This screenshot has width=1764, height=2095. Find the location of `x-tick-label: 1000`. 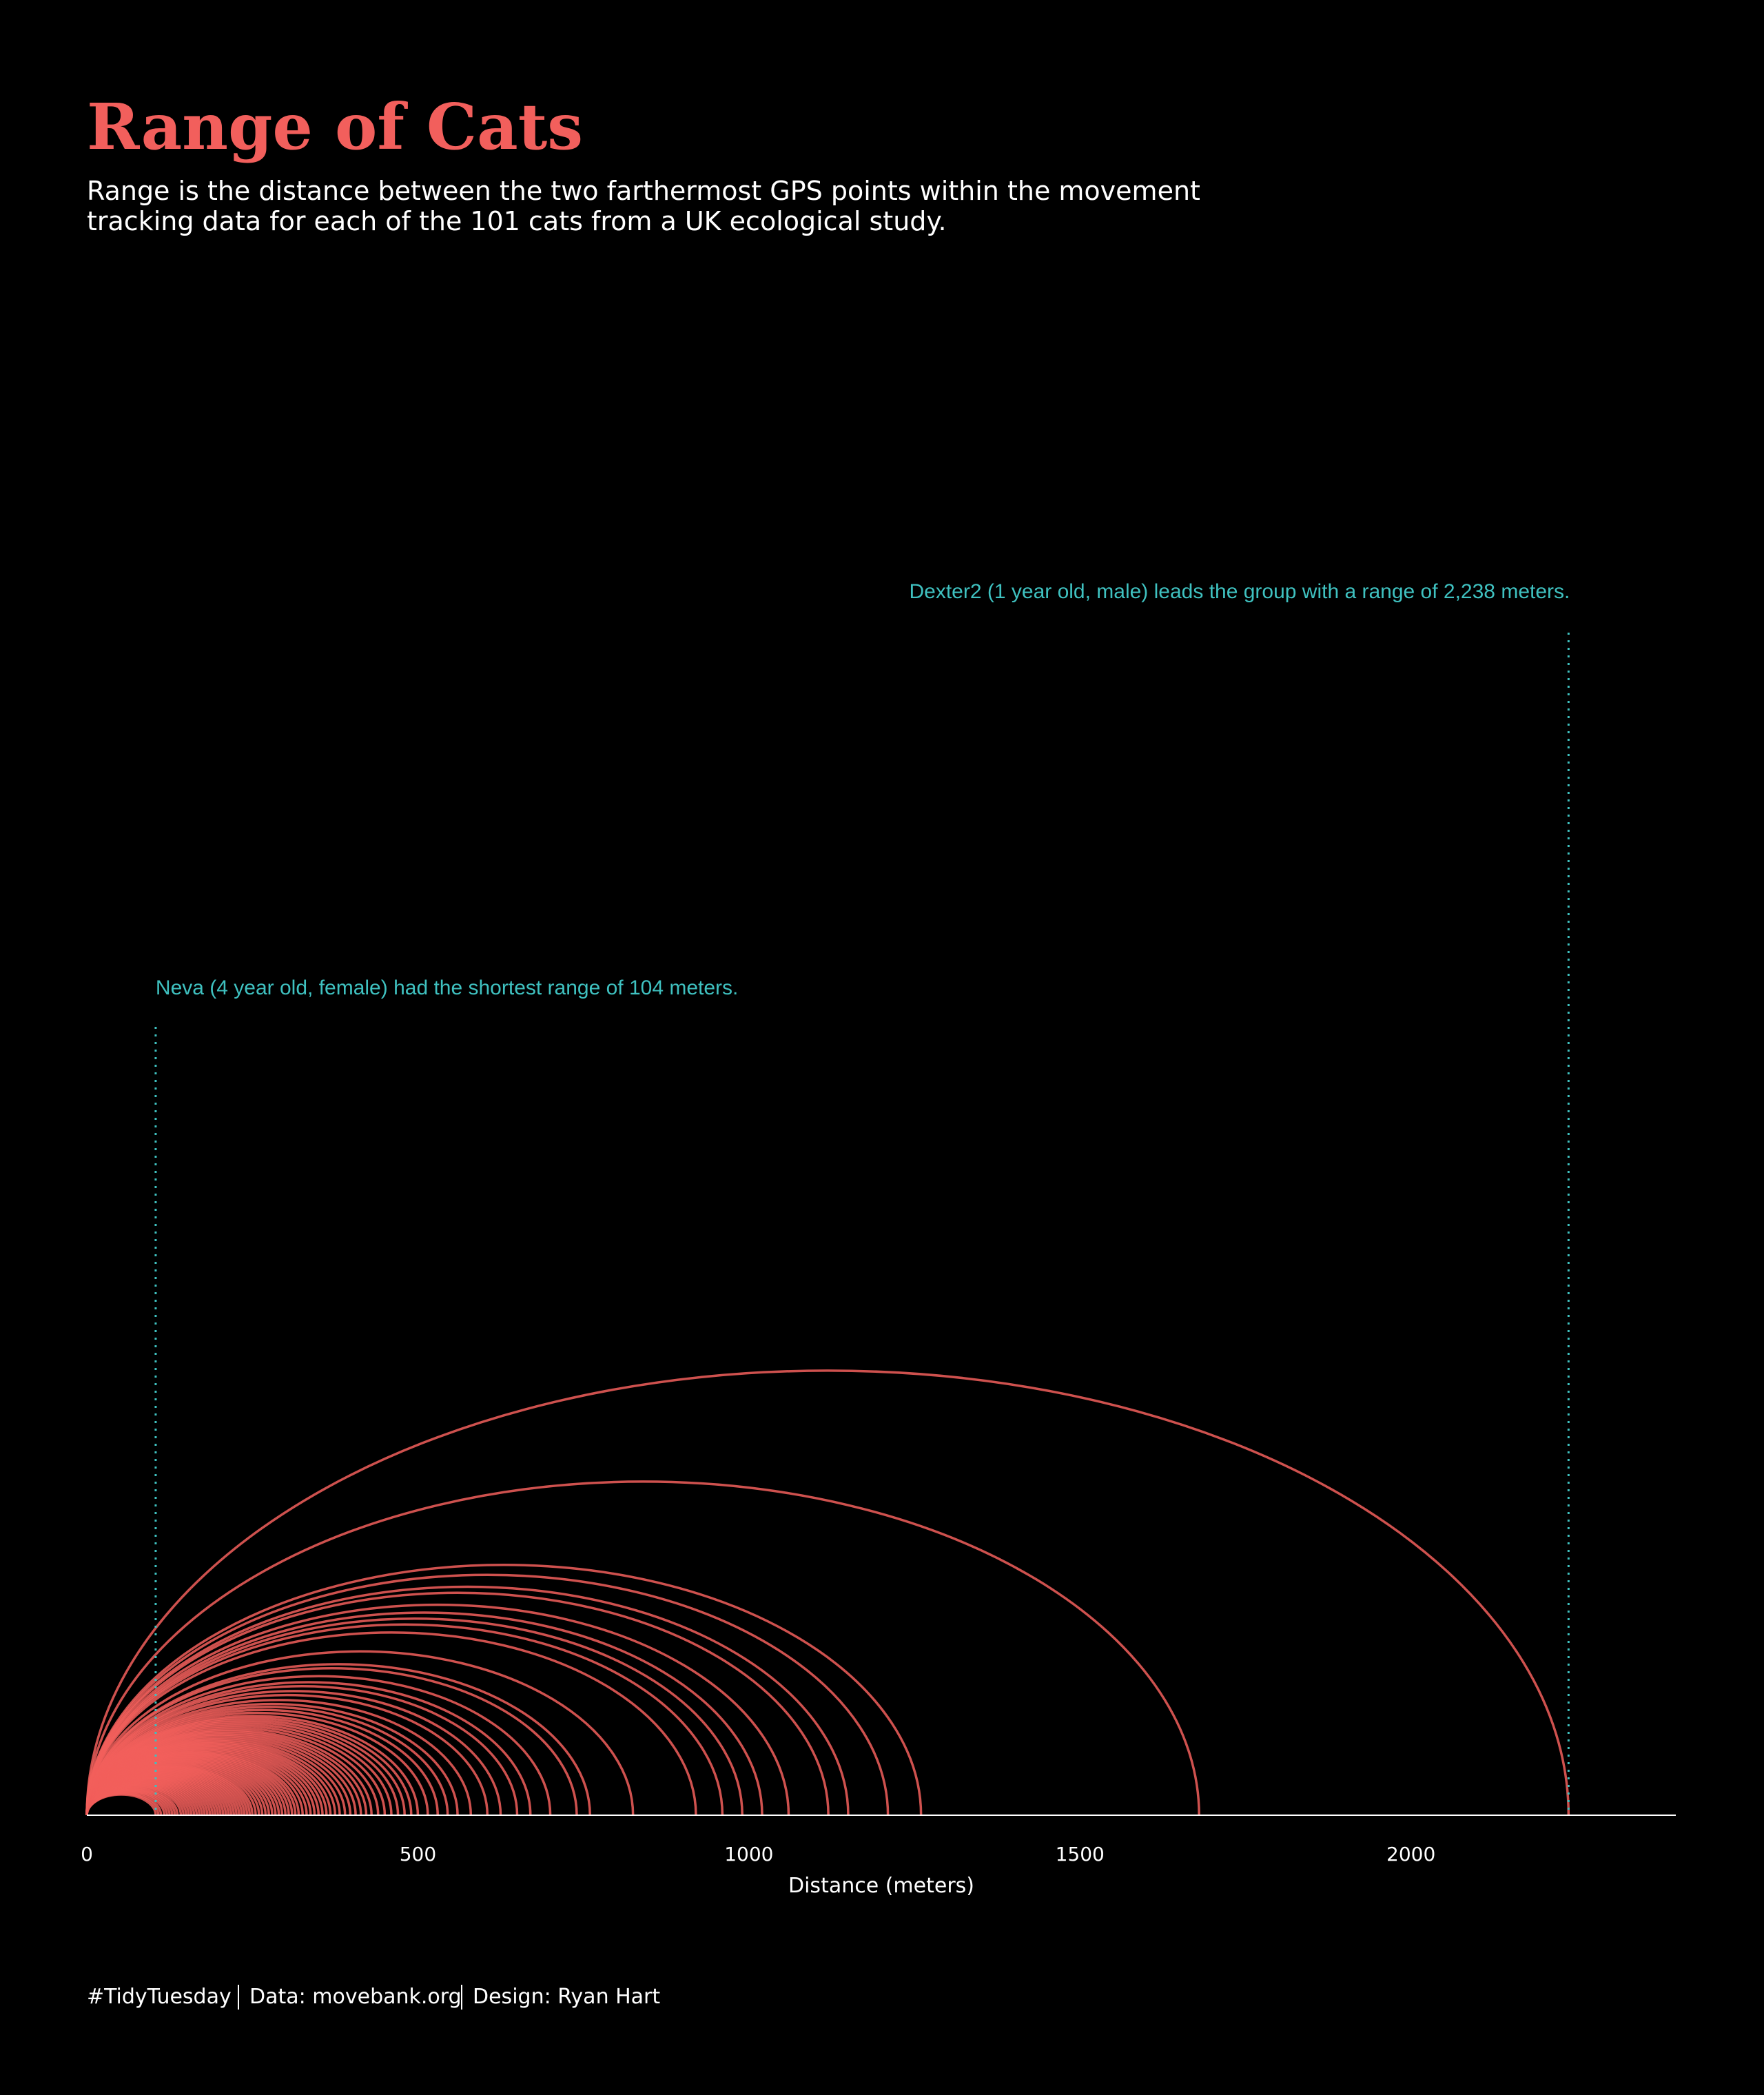

x-tick-label: 1000 is located at coordinates (748, 1854).